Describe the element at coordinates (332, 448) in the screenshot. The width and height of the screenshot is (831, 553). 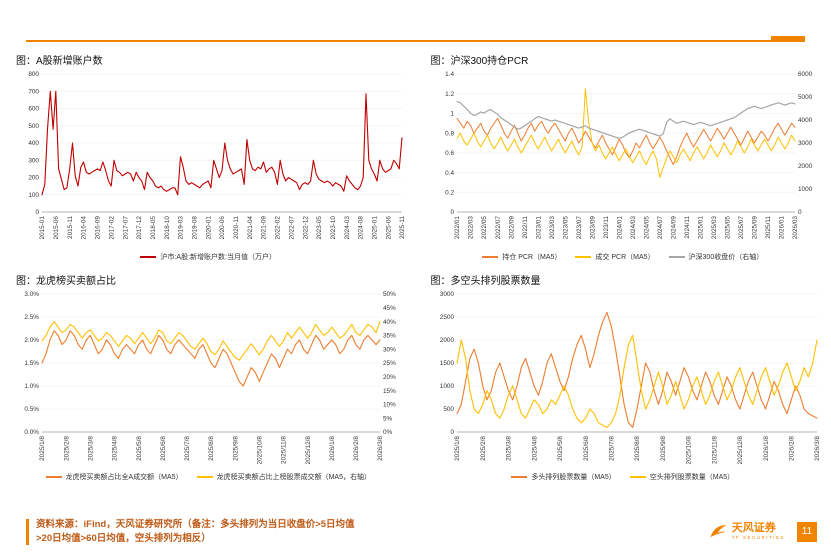
I see `svg-text: 2026/1/8` at that location.